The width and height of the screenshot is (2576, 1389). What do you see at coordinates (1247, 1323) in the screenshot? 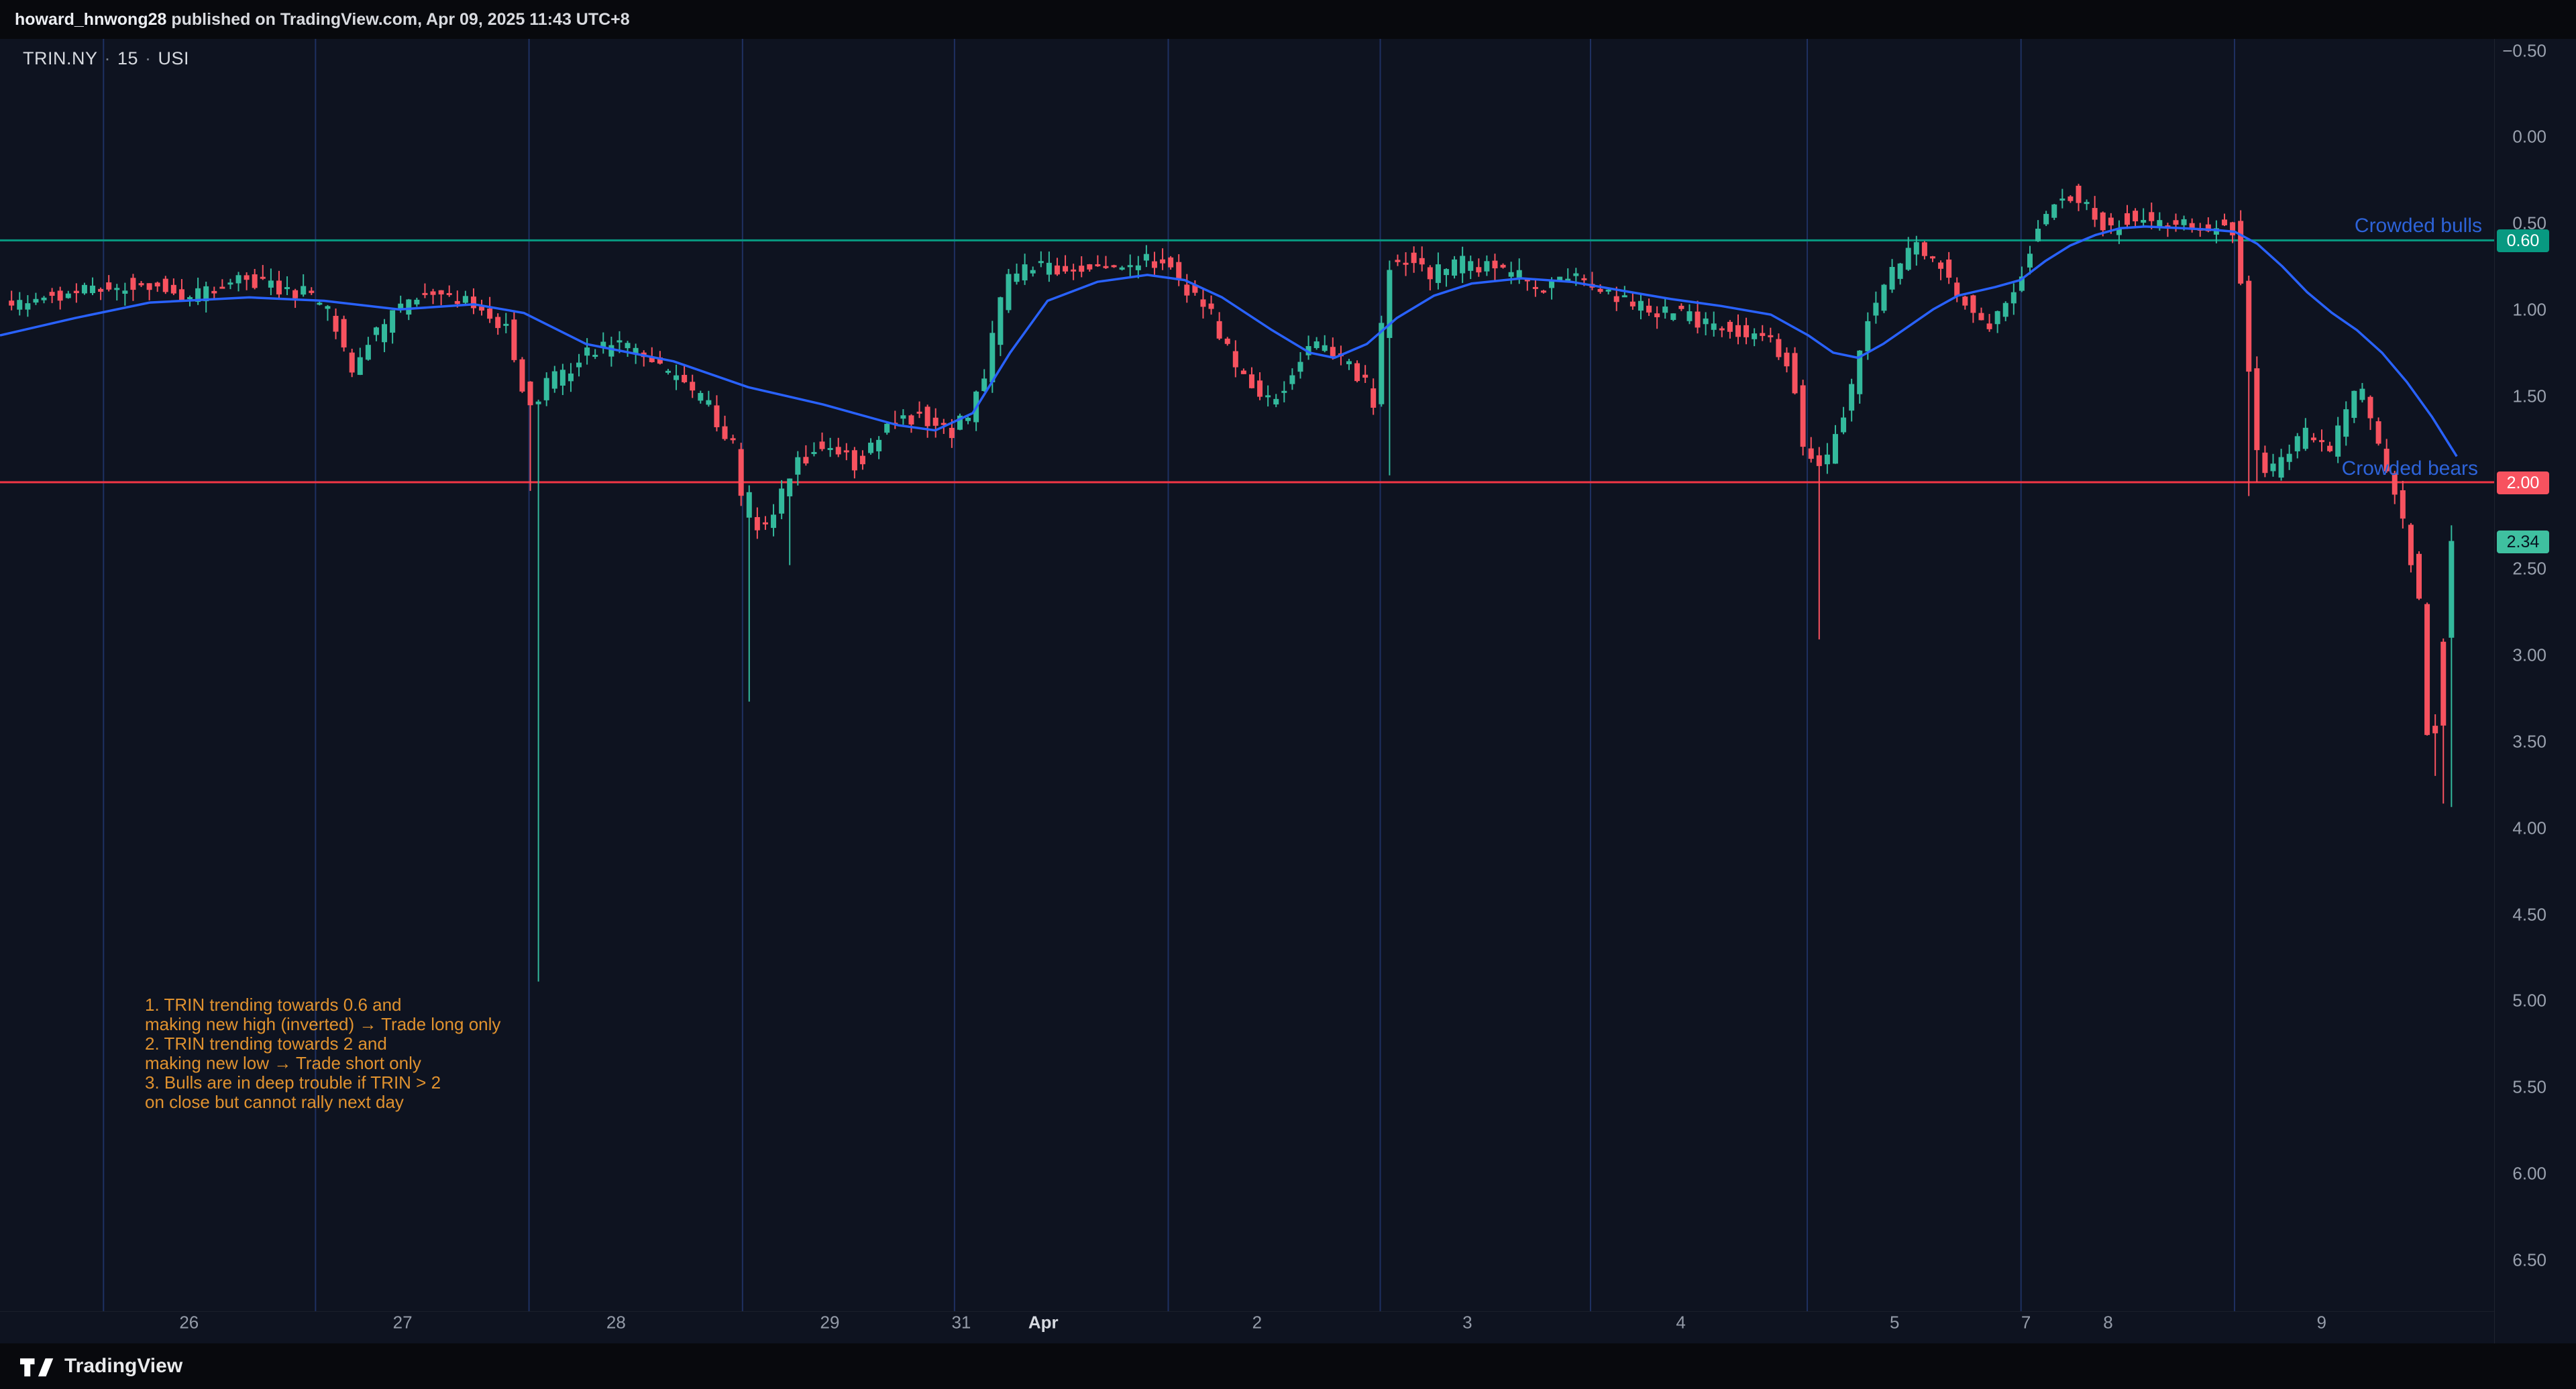
I see `time-axis: 26 27 28 29 31 Apr 2 3 4 5 7 8 9` at bounding box center [1247, 1323].